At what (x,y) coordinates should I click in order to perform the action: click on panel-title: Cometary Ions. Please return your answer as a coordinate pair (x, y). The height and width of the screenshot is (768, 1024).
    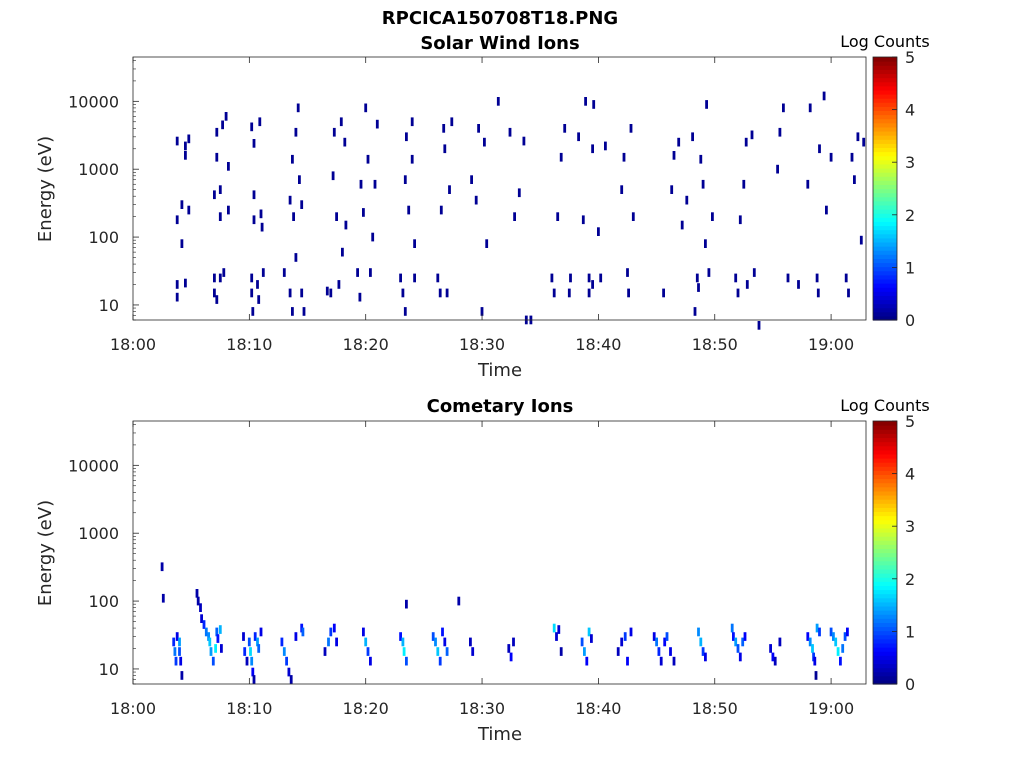
    Looking at the image, I should click on (500, 406).